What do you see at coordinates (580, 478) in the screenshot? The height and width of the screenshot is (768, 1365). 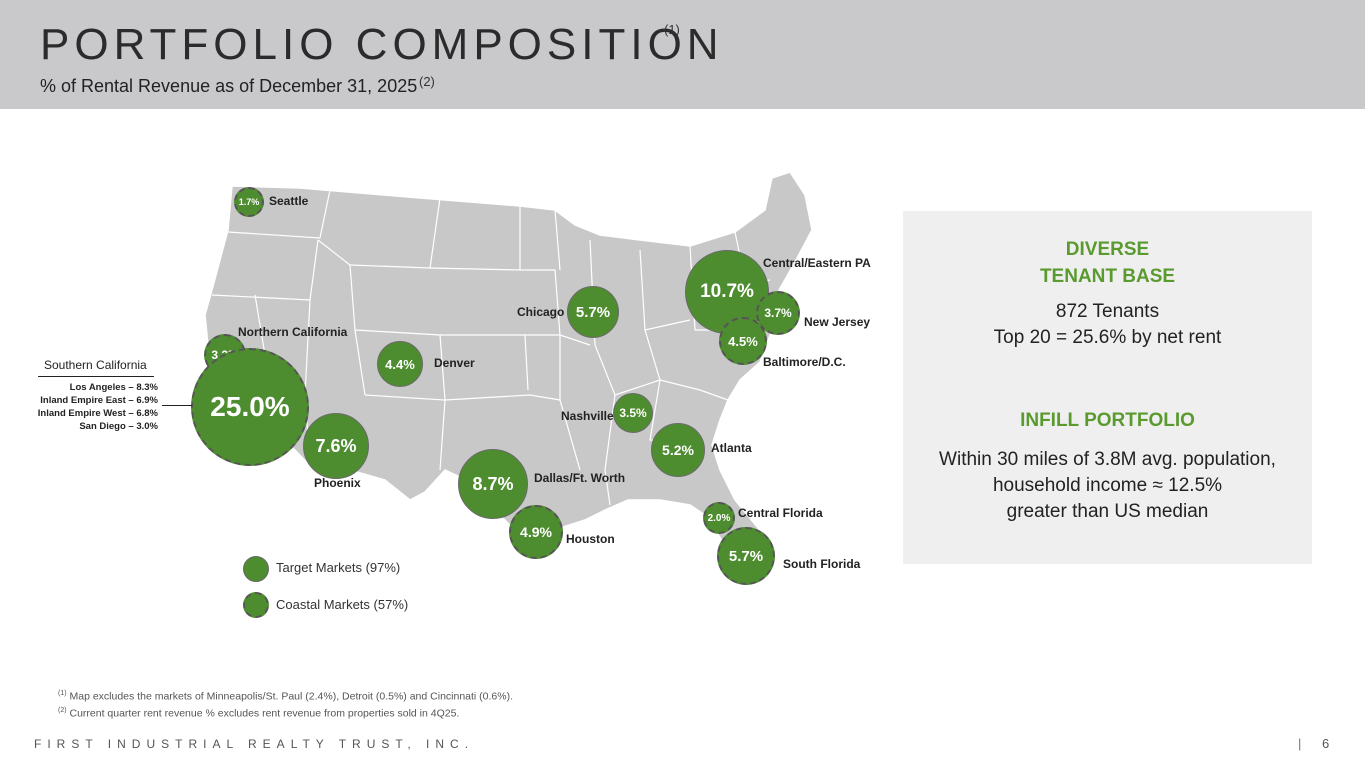 I see `label-dallas: Dallas/Ft. Worth` at bounding box center [580, 478].